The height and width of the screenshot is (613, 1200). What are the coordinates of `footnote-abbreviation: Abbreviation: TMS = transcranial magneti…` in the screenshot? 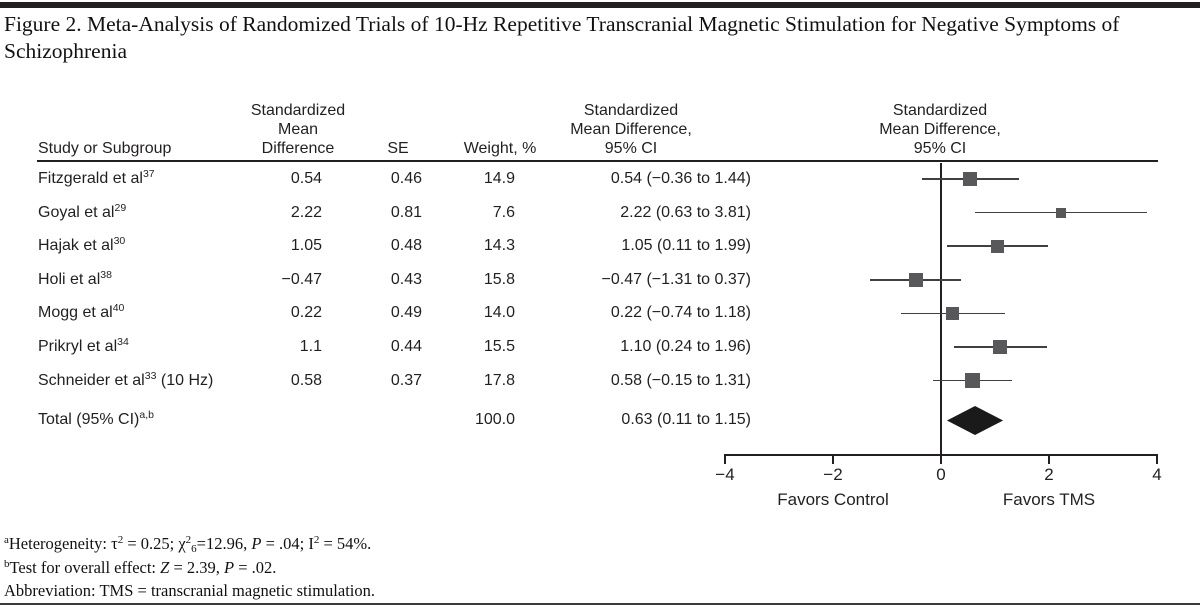 It's located at (190, 590).